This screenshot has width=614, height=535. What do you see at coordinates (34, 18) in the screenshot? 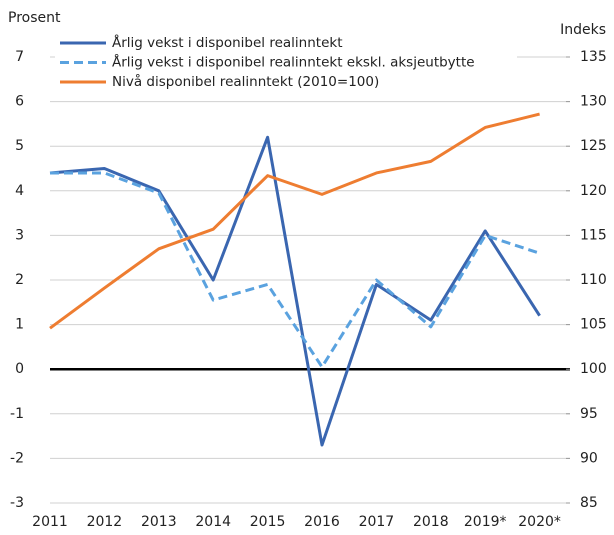
I see `y-axis-label: Prosent` at bounding box center [34, 18].